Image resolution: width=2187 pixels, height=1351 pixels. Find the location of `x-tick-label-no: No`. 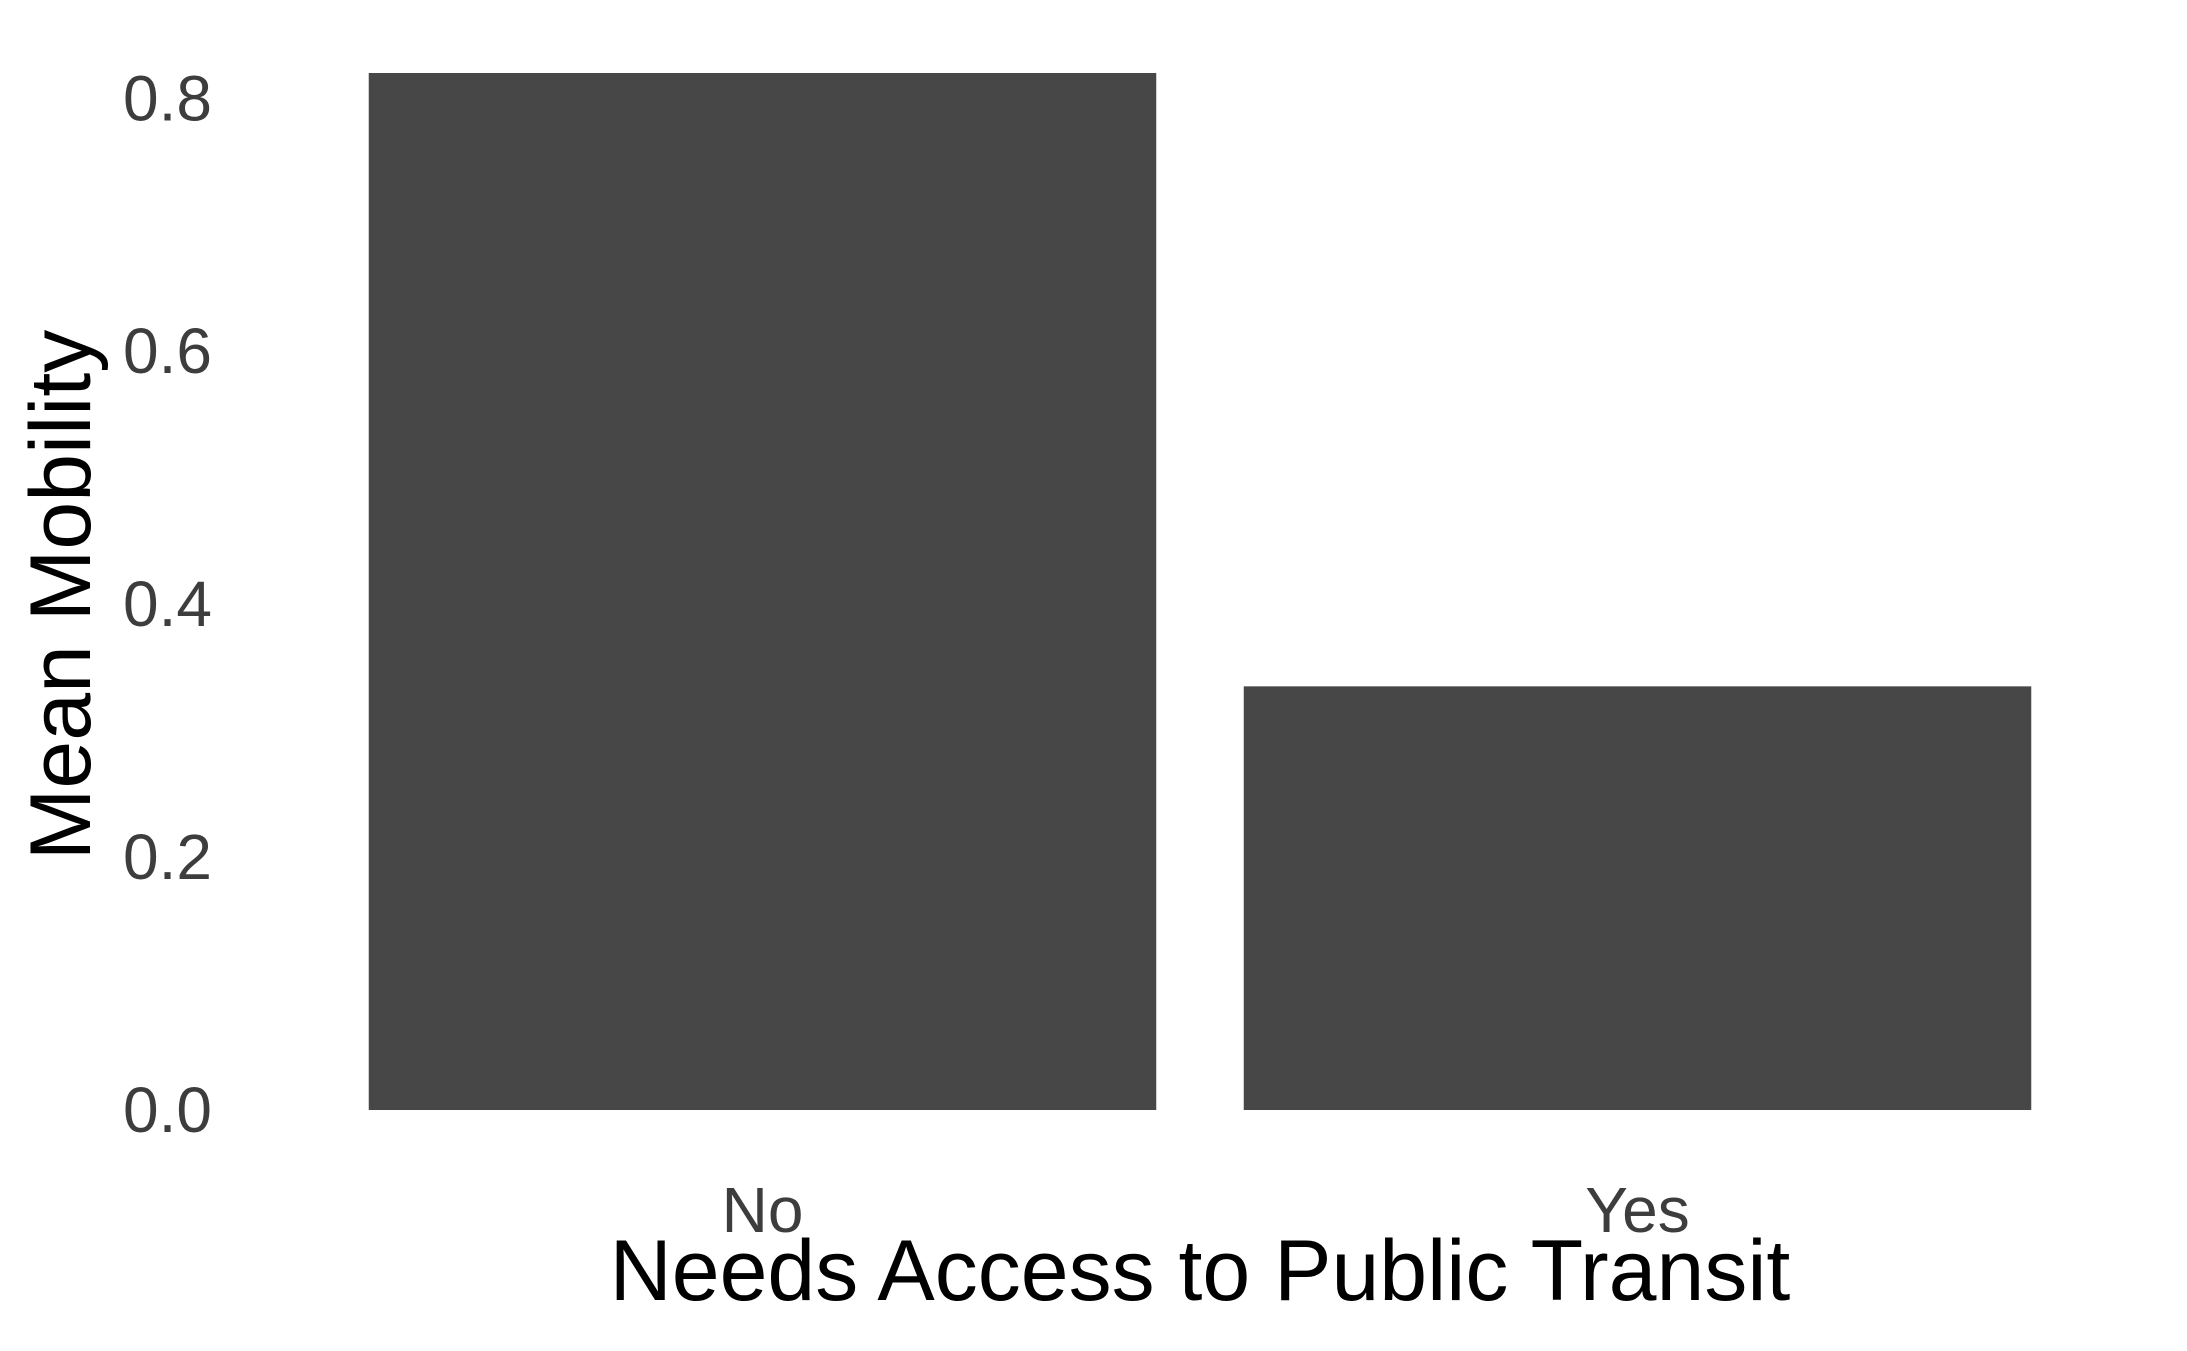

x-tick-label-no: No is located at coordinates (763, 1210).